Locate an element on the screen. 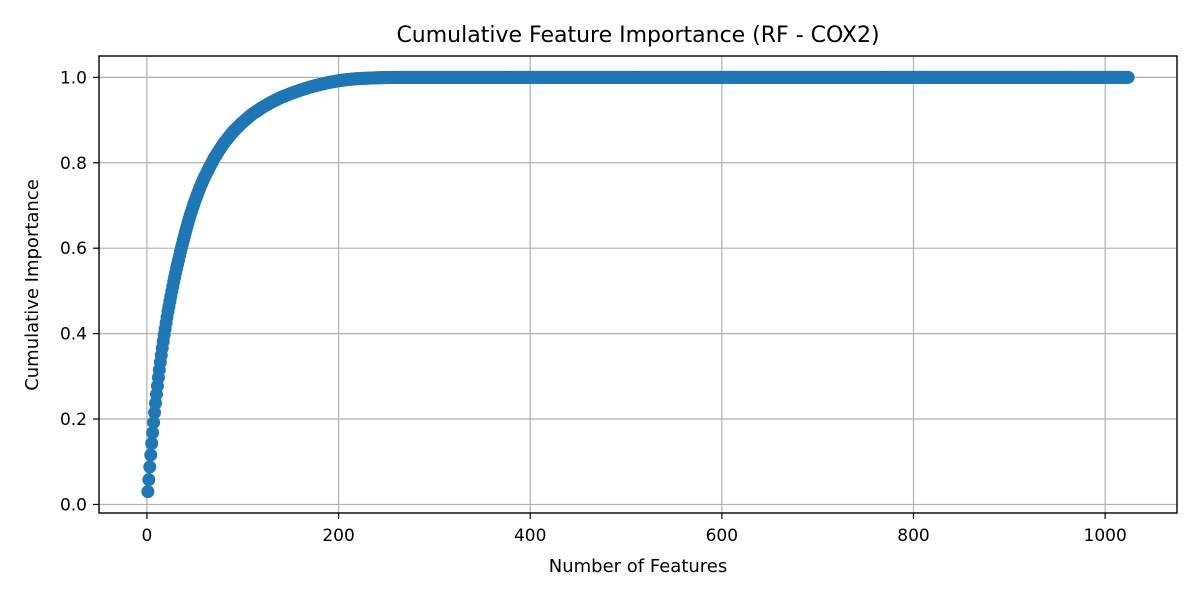 The height and width of the screenshot is (600, 1200). y-axis-label: Cumulative Importance is located at coordinates (32, 285).